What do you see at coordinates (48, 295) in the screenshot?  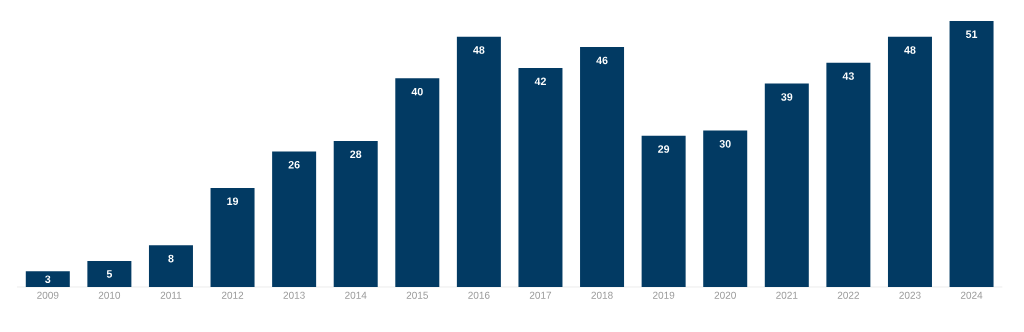 I see `x-tick-label: 2009` at bounding box center [48, 295].